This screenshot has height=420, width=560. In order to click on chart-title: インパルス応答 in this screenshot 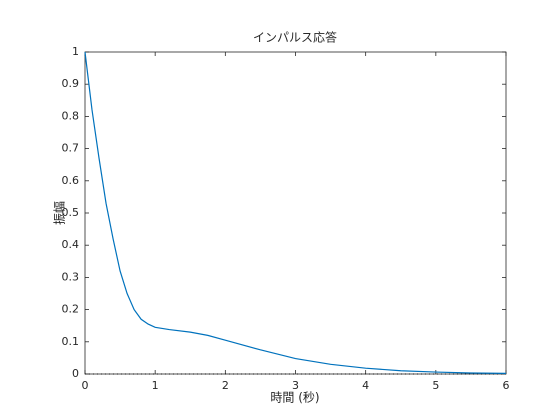, I will do `click(295, 37)`.